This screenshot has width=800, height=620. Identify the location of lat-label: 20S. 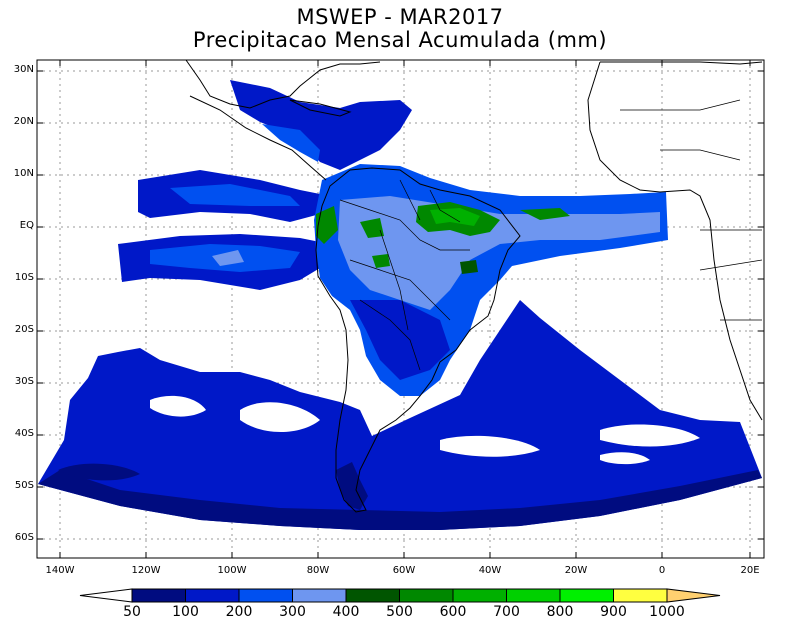
(24, 329).